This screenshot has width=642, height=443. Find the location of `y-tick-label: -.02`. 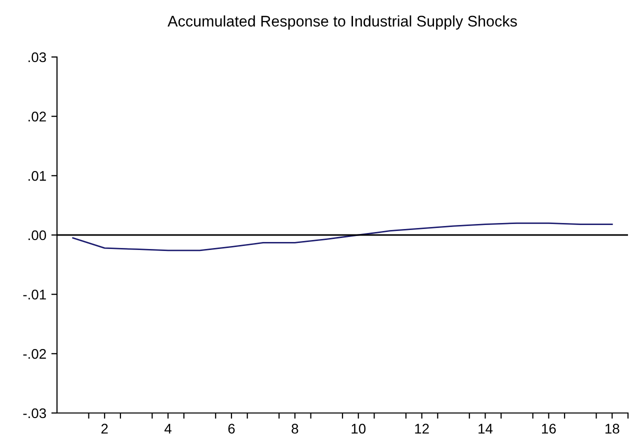

y-tick-label: -.02 is located at coordinates (34, 354).